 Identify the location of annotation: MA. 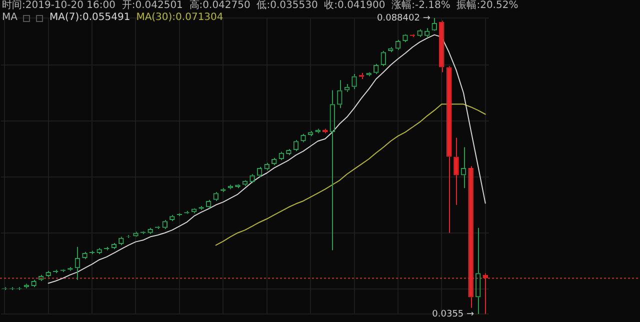
(10, 18).